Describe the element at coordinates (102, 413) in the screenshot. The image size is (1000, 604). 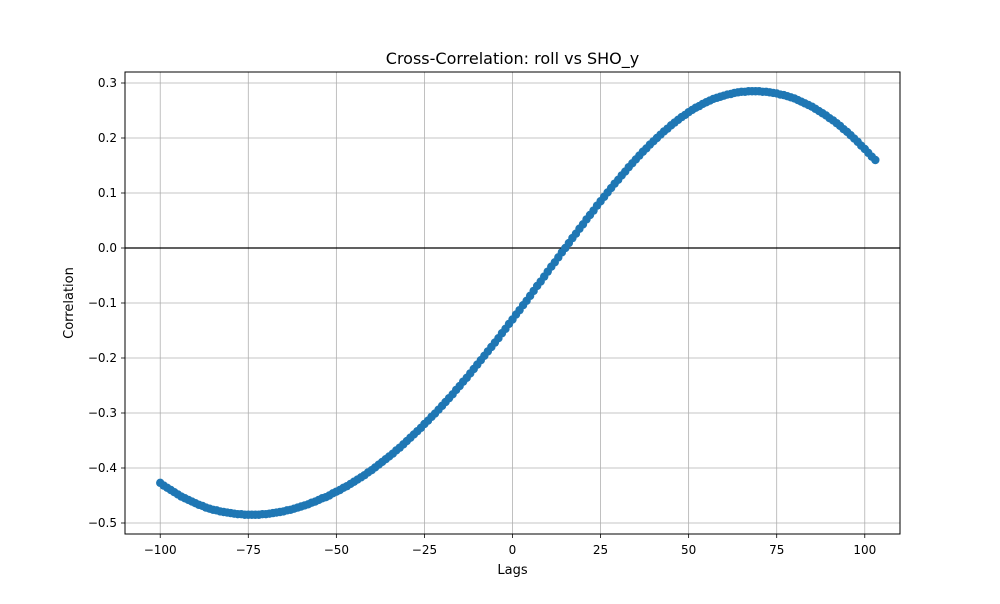
I see `y-tick-label: −0.3` at that location.